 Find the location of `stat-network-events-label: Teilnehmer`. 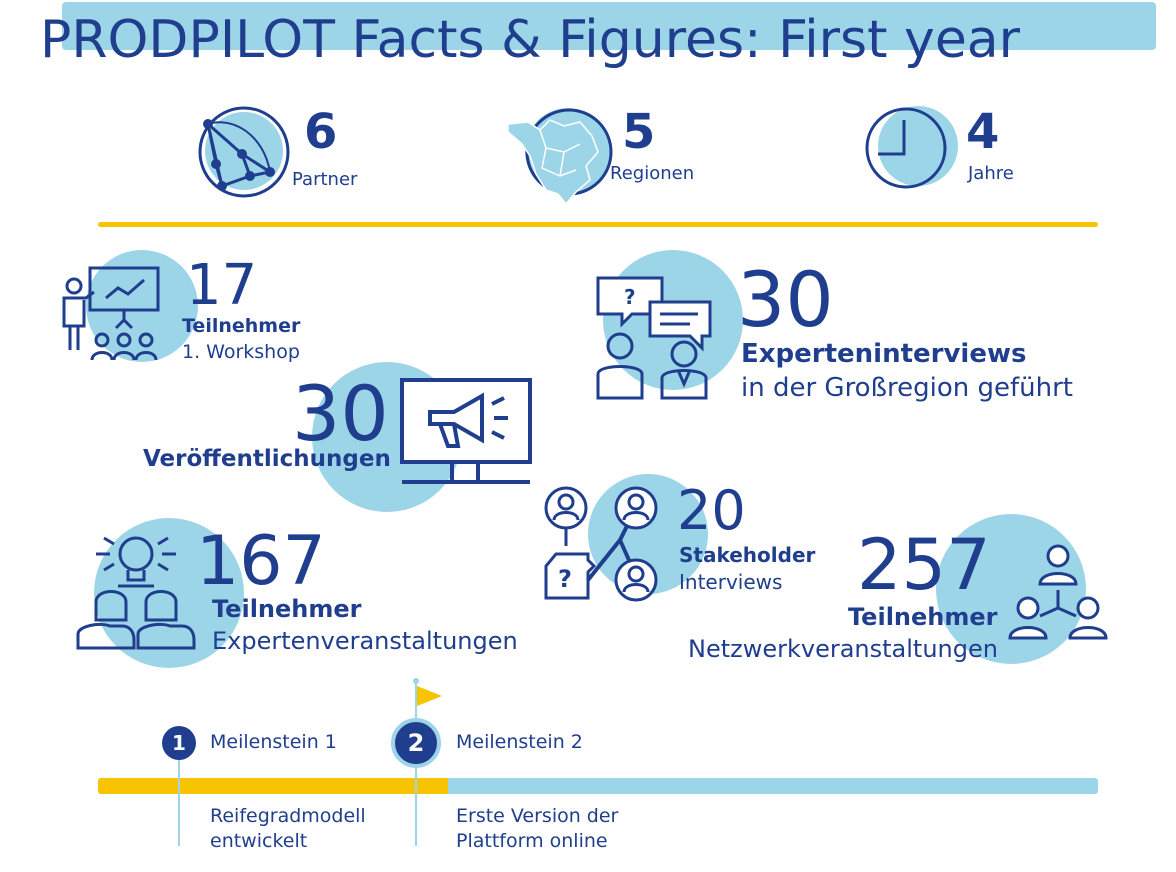

stat-network-events-label: Teilnehmer is located at coordinates (923, 617).